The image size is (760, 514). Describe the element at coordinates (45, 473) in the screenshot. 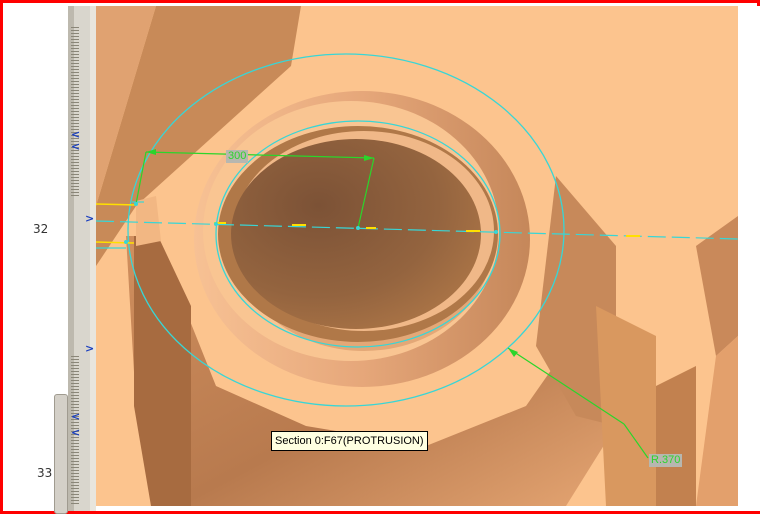

I see `row-number: 33` at that location.